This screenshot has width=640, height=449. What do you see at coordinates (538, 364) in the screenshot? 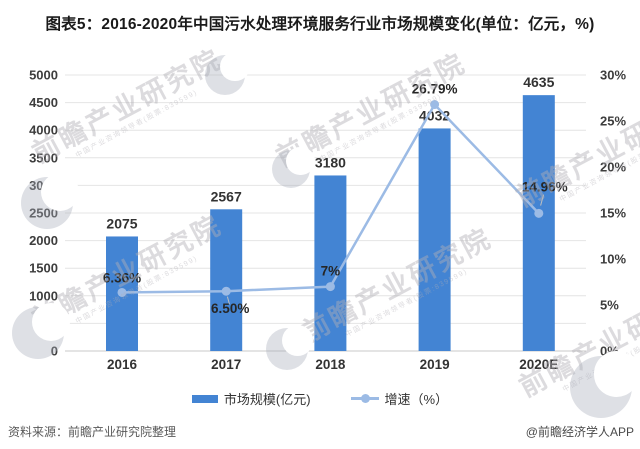
I see `x-axis-label: 2020E` at bounding box center [538, 364].